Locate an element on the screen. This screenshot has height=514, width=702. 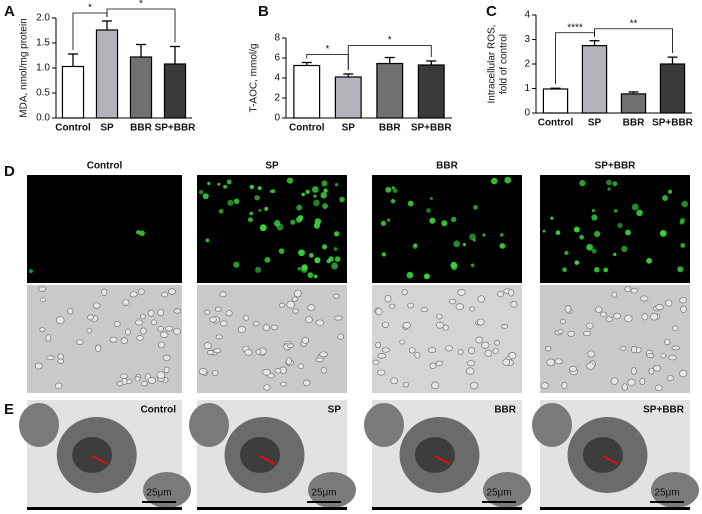
x-tick-label: SP+BBR is located at coordinates (176, 128).